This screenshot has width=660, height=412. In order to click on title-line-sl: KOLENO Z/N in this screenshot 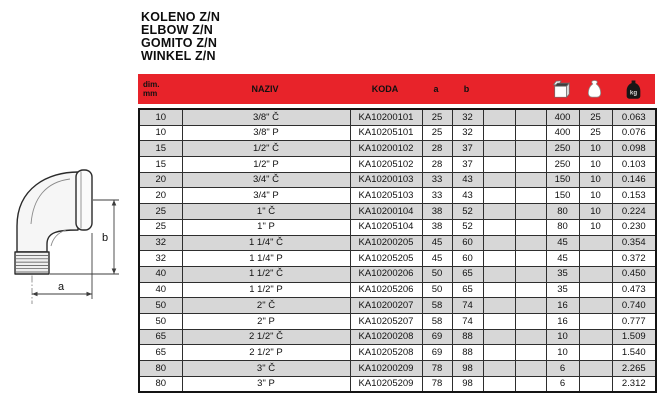, I will do `click(181, 17)`.